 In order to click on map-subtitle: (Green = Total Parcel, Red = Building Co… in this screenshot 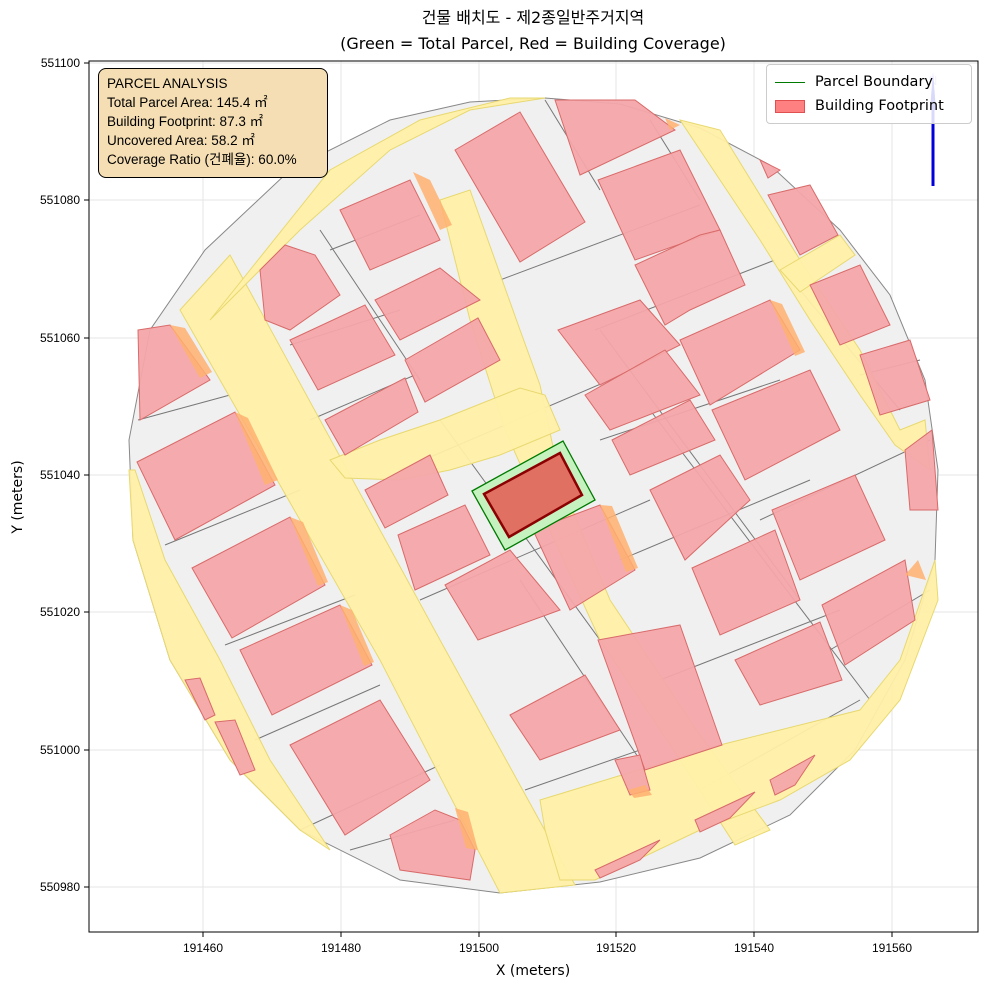, I will do `click(533, 43)`.